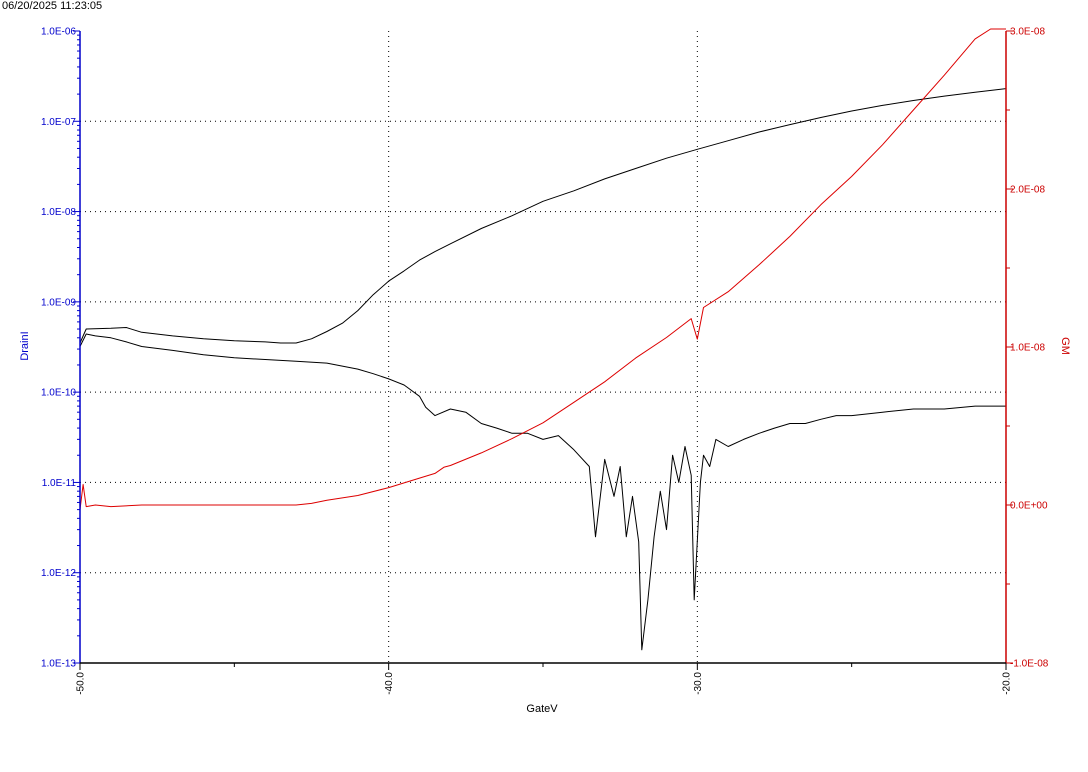  I want to click on y-left-tick-label: 1.0E-11, so click(59, 483).